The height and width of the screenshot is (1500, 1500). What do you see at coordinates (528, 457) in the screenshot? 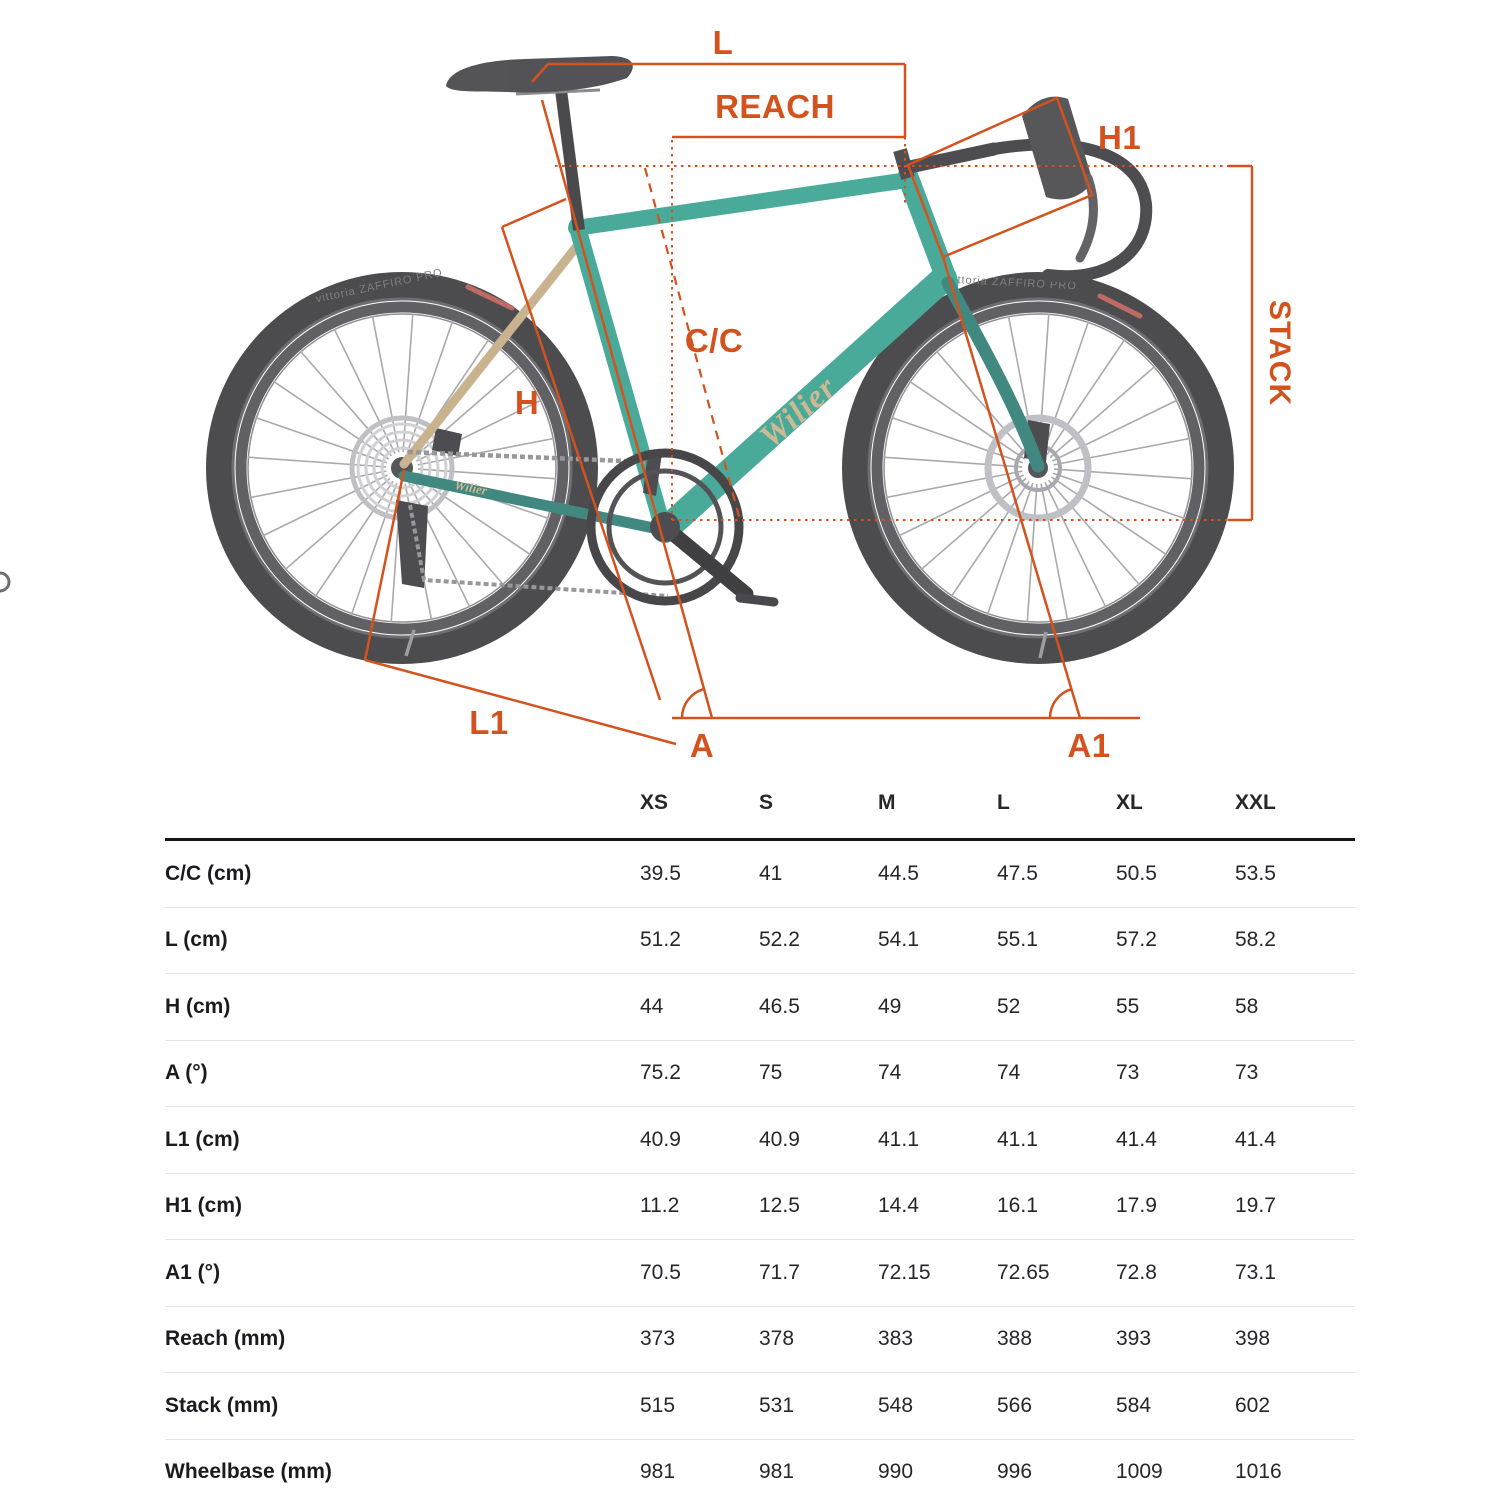
I see `chain-top` at bounding box center [528, 457].